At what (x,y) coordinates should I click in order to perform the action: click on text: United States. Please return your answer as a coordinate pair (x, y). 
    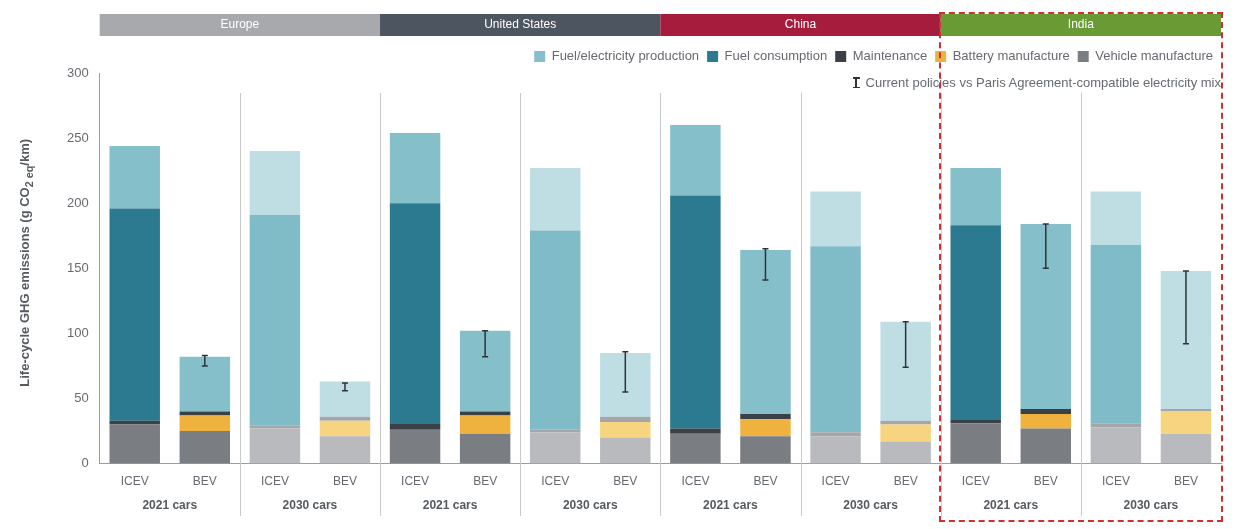
    Looking at the image, I should click on (520, 24).